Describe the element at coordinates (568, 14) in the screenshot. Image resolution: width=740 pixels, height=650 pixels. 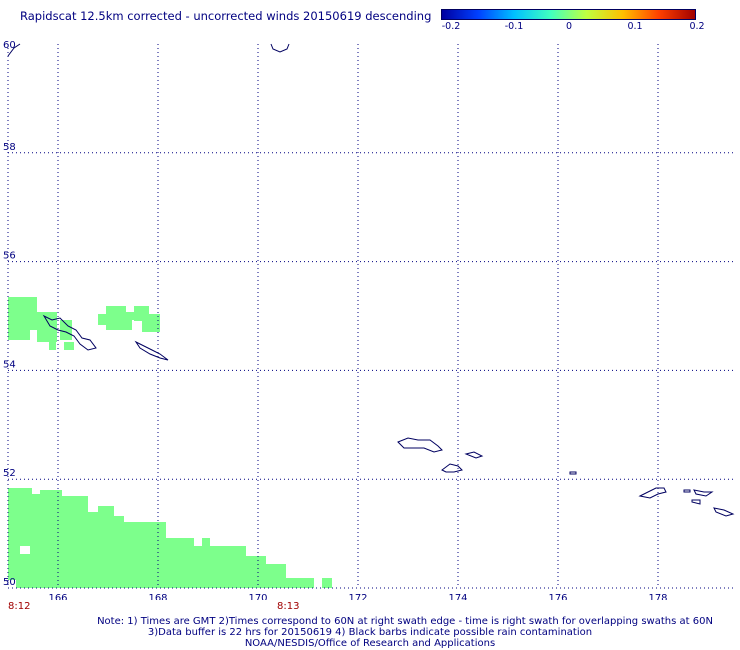
I see `color-scale-bar` at that location.